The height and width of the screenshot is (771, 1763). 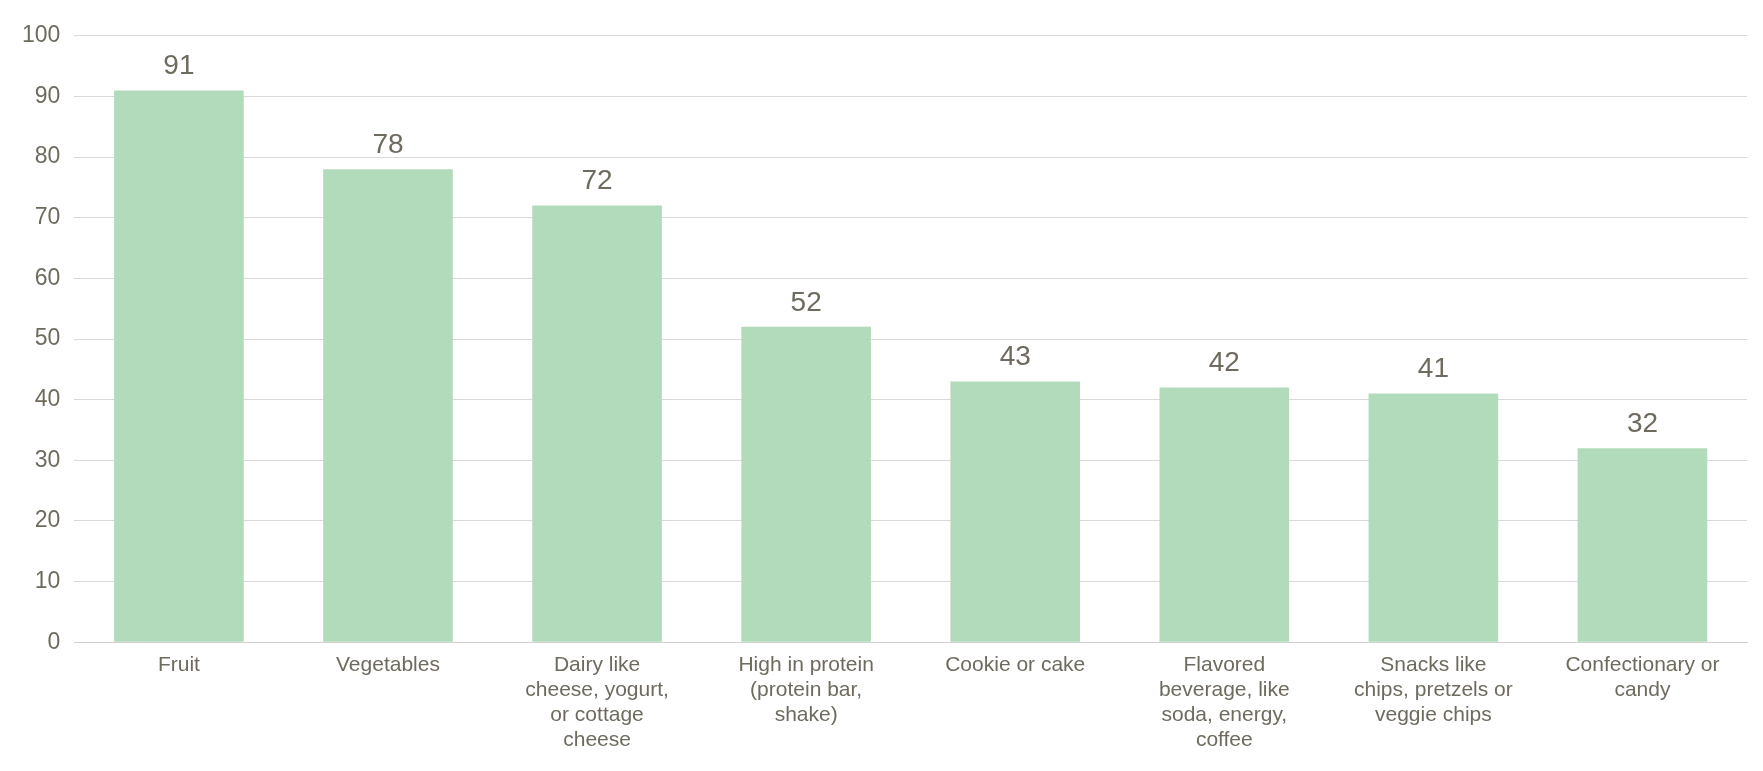 I want to click on y-tick-label: 0, so click(x=54, y=640).